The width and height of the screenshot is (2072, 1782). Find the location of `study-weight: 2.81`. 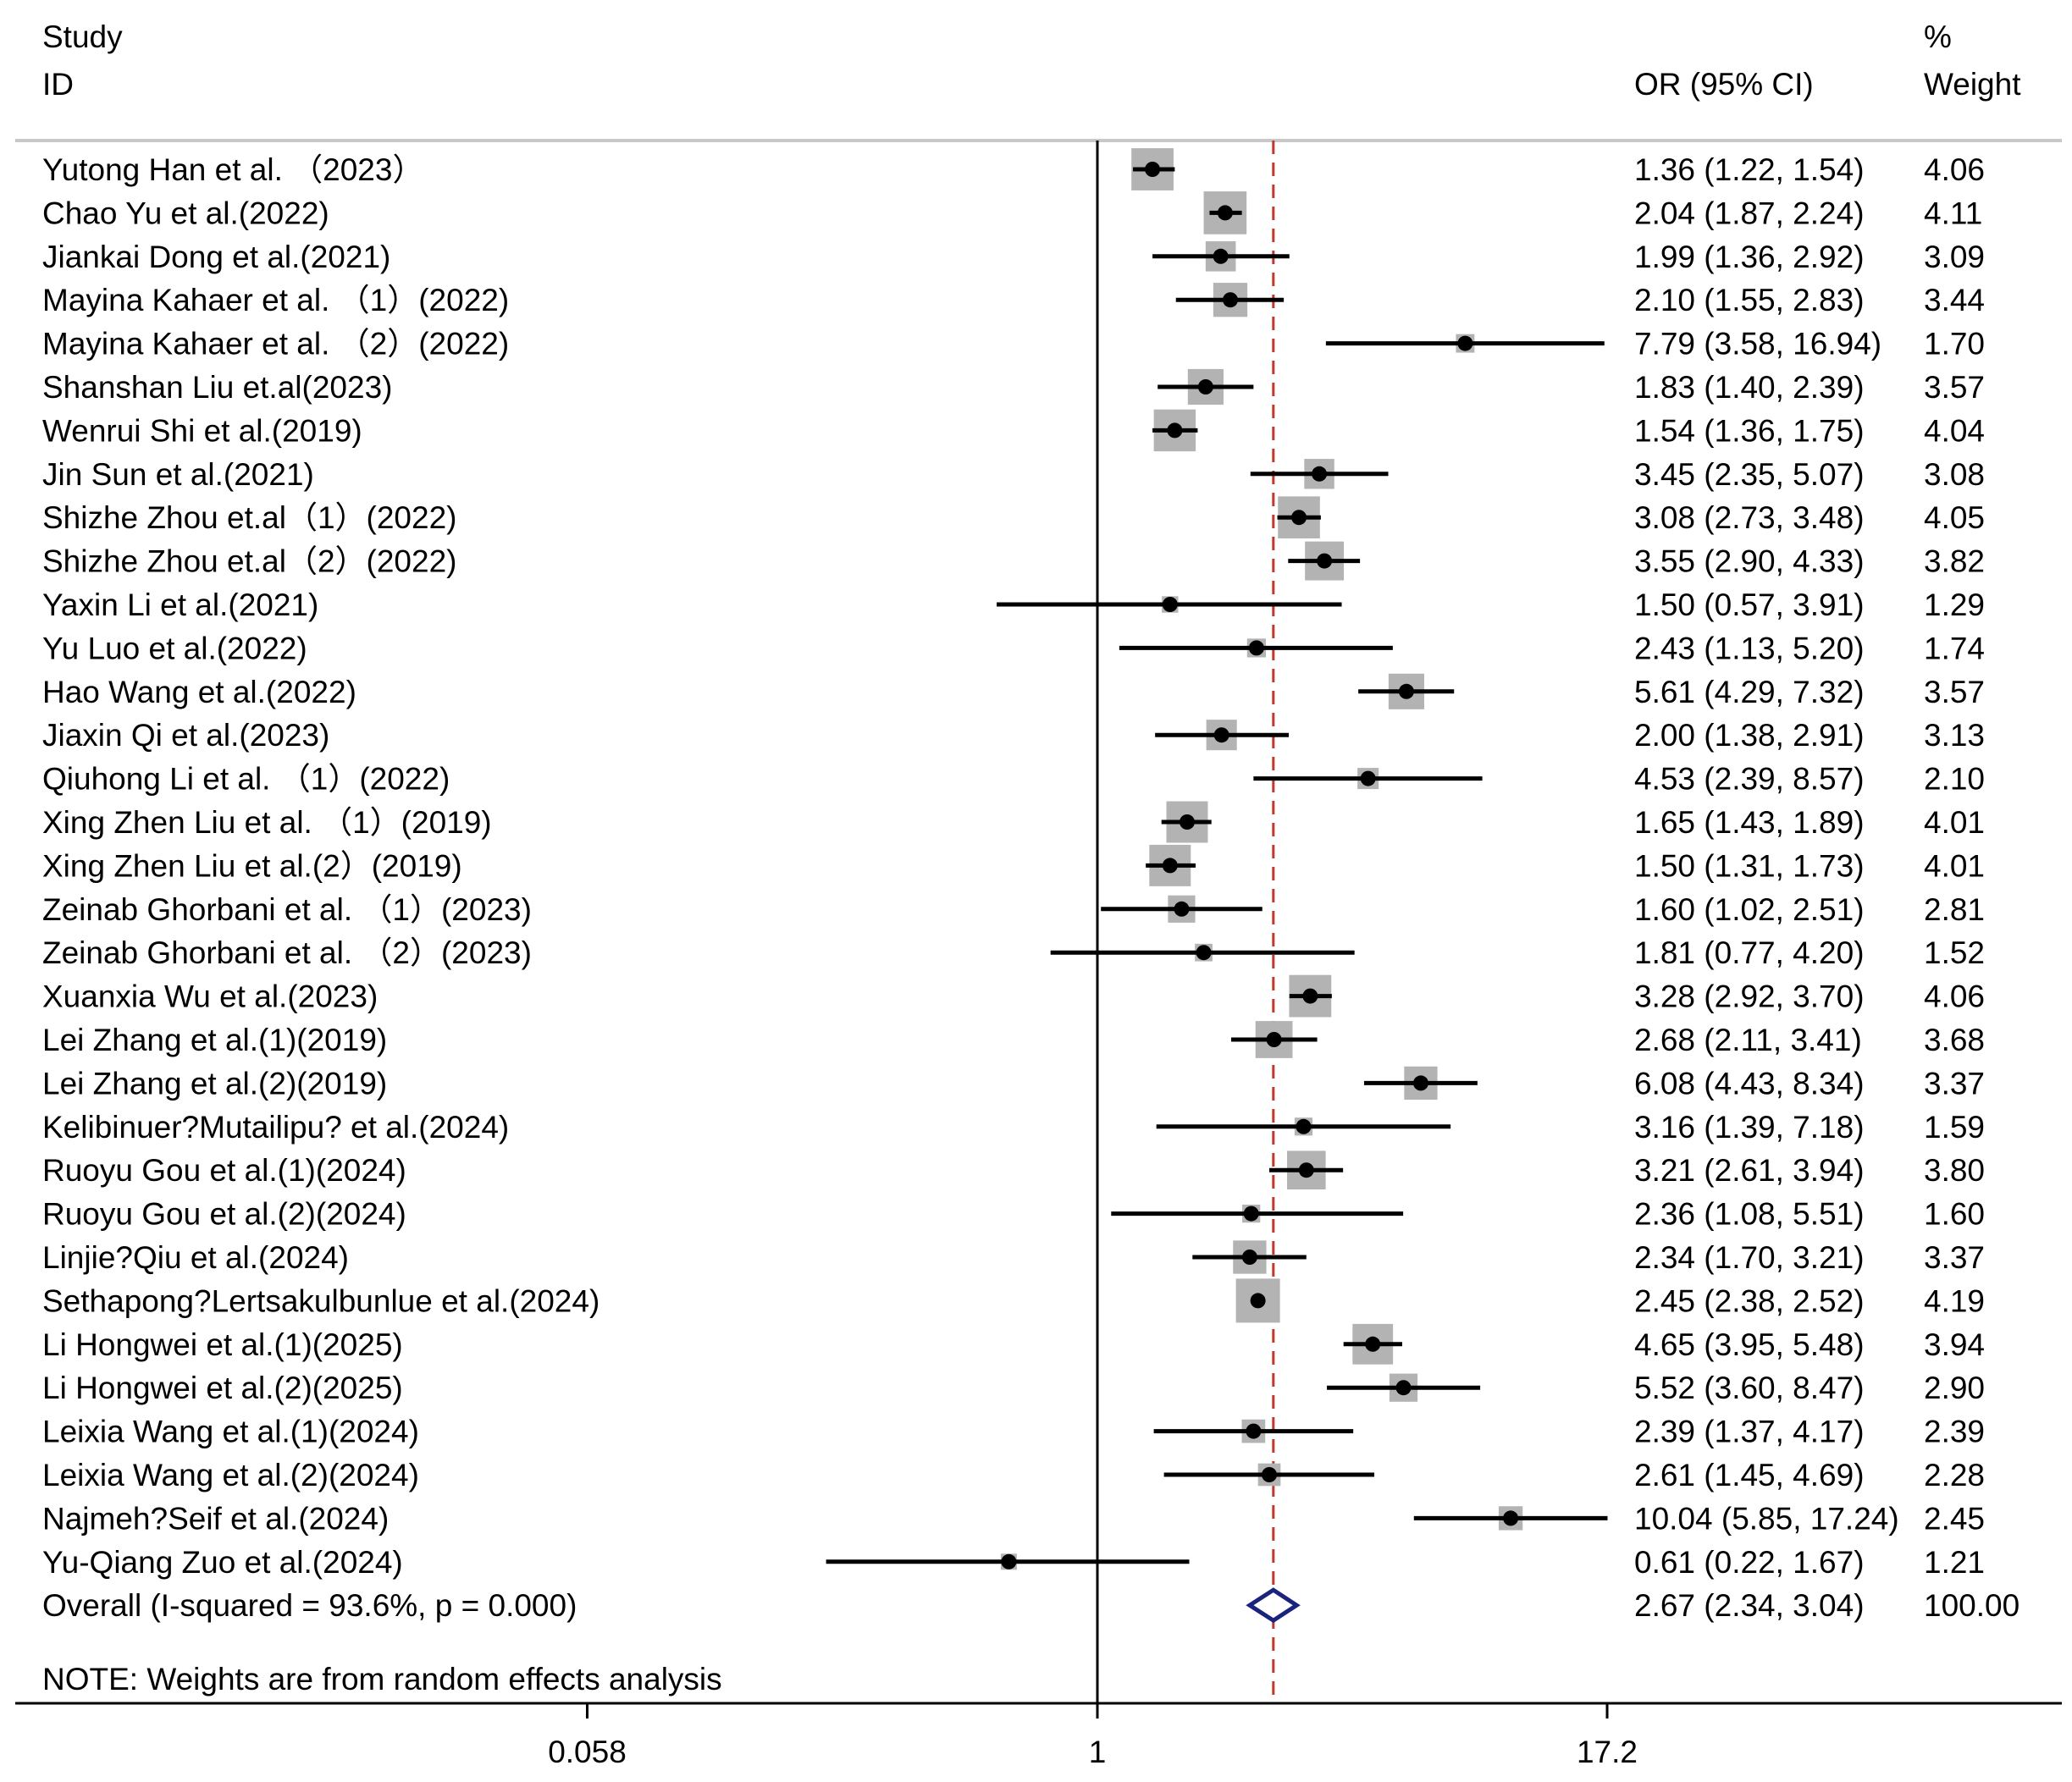

study-weight: 2.81 is located at coordinates (1954, 909).